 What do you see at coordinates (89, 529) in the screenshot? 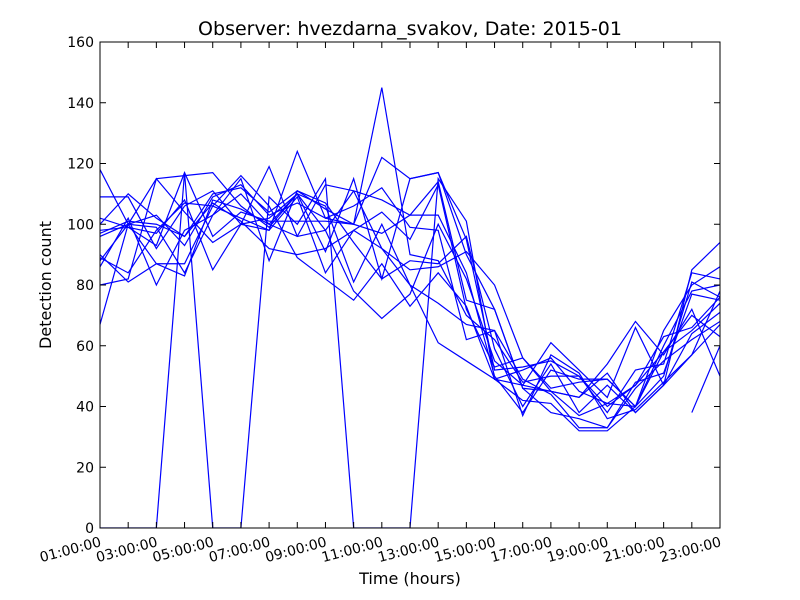
I see `y-tick-label: 0` at bounding box center [89, 529].